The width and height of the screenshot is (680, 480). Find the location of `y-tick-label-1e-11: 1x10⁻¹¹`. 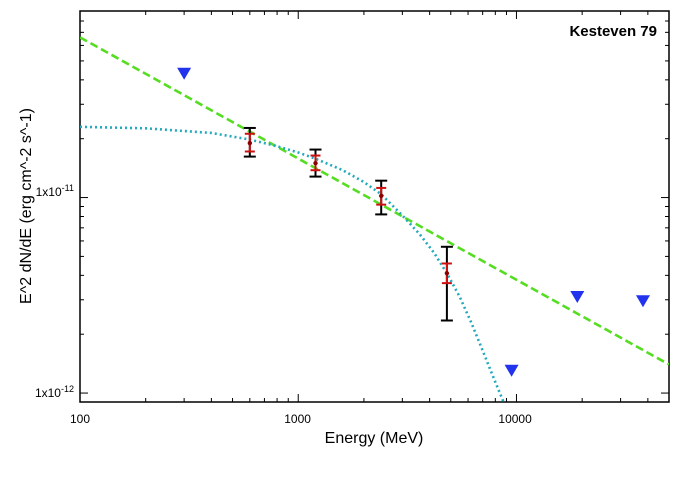

y-tick-label-1e-11: 1x10⁻¹¹ is located at coordinates (55, 191).